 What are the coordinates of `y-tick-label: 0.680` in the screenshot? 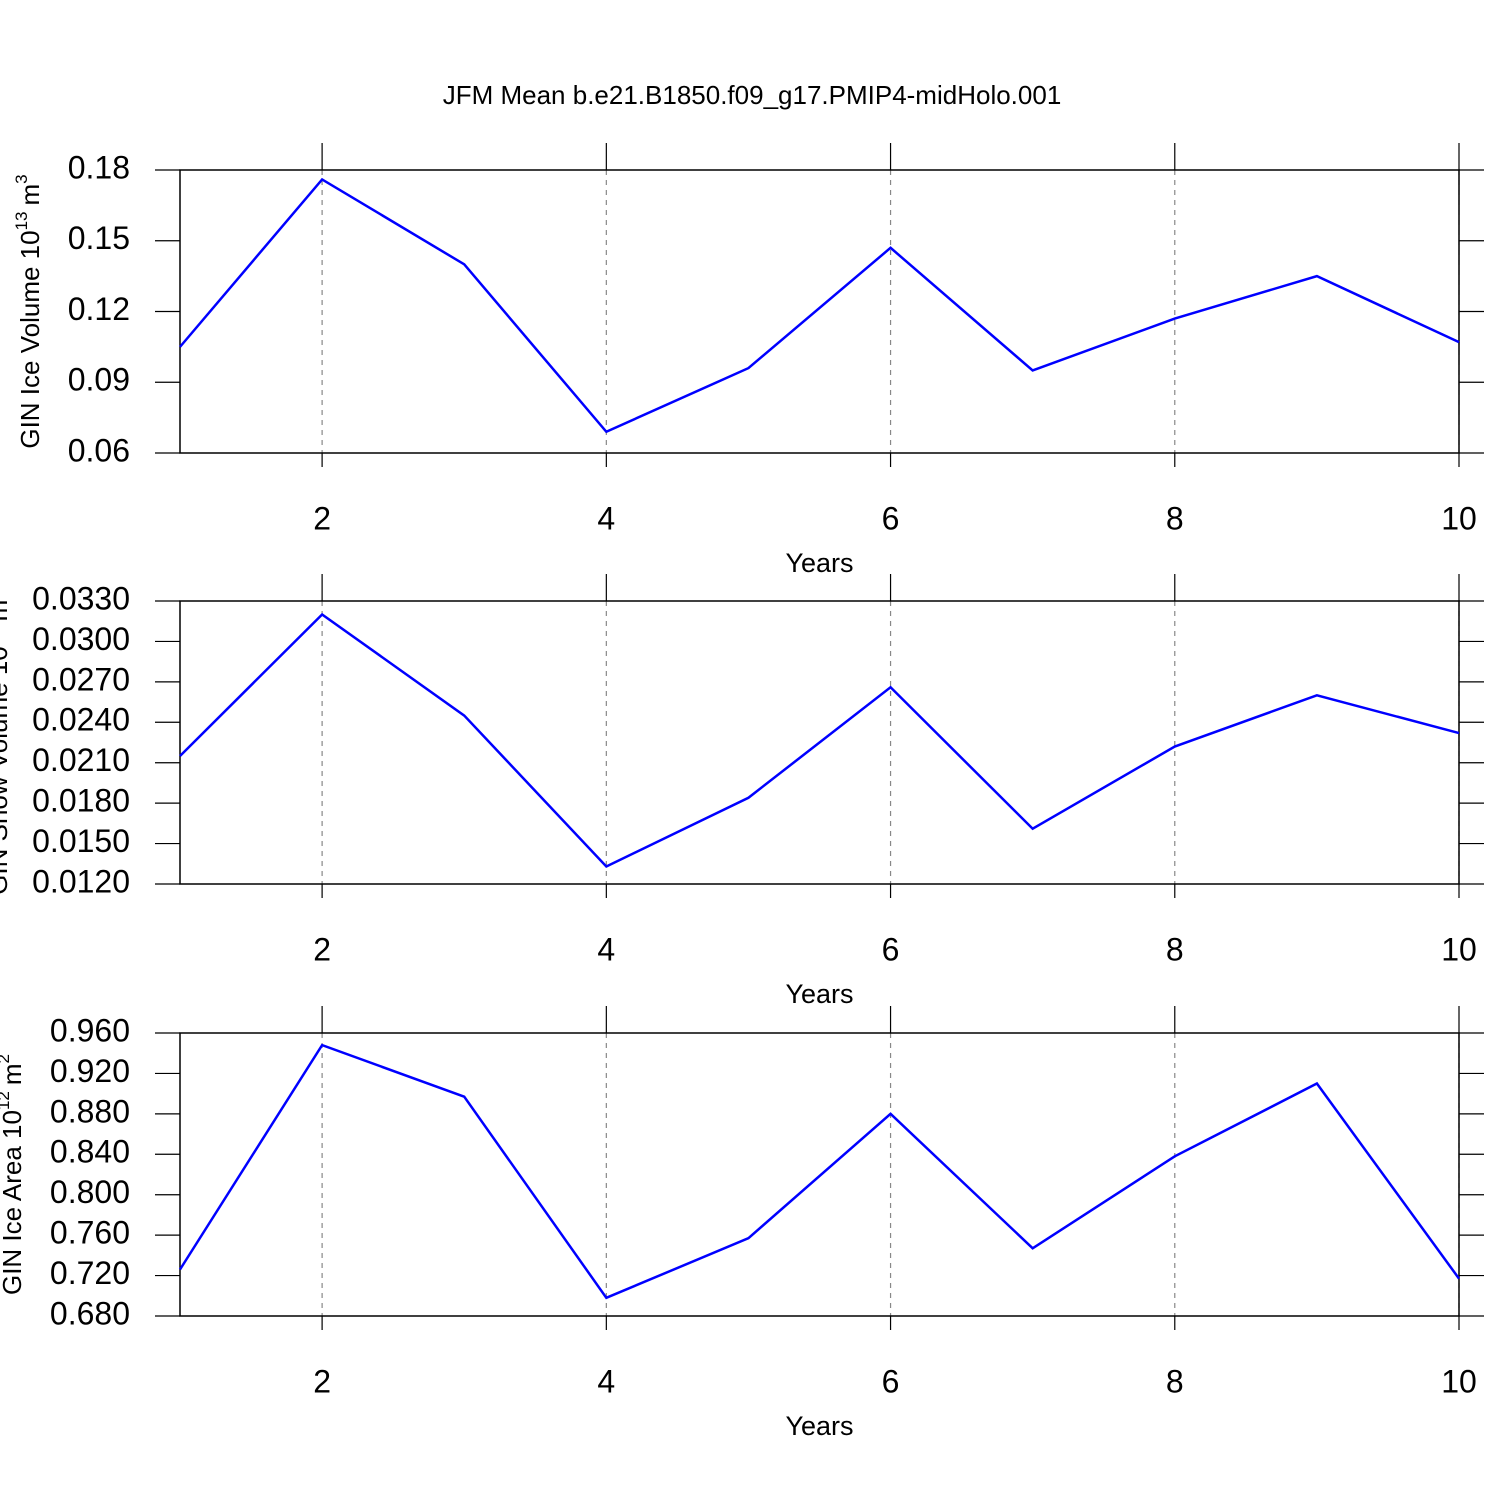 It's located at (90, 1313).